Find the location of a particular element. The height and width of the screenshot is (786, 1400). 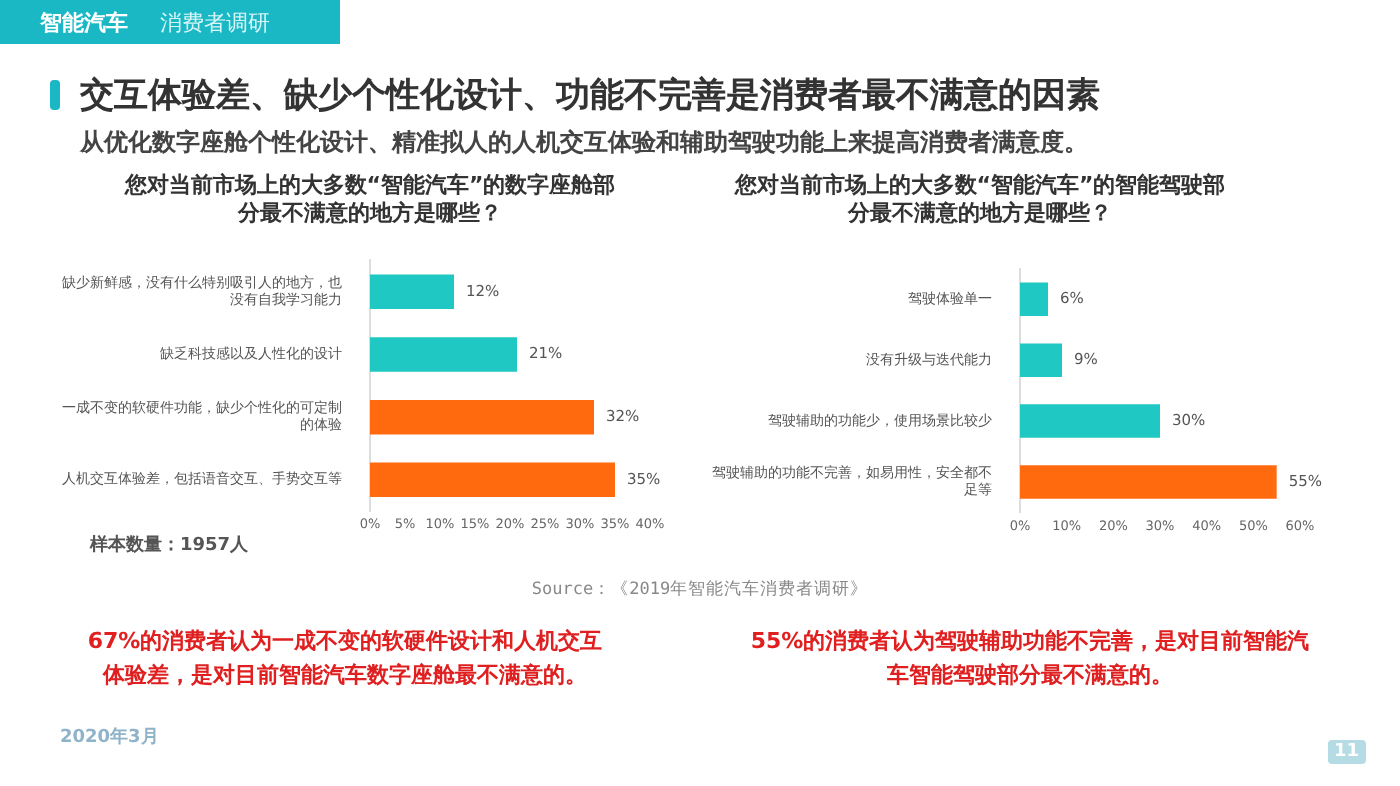

text: 11 is located at coordinates (1347, 752).